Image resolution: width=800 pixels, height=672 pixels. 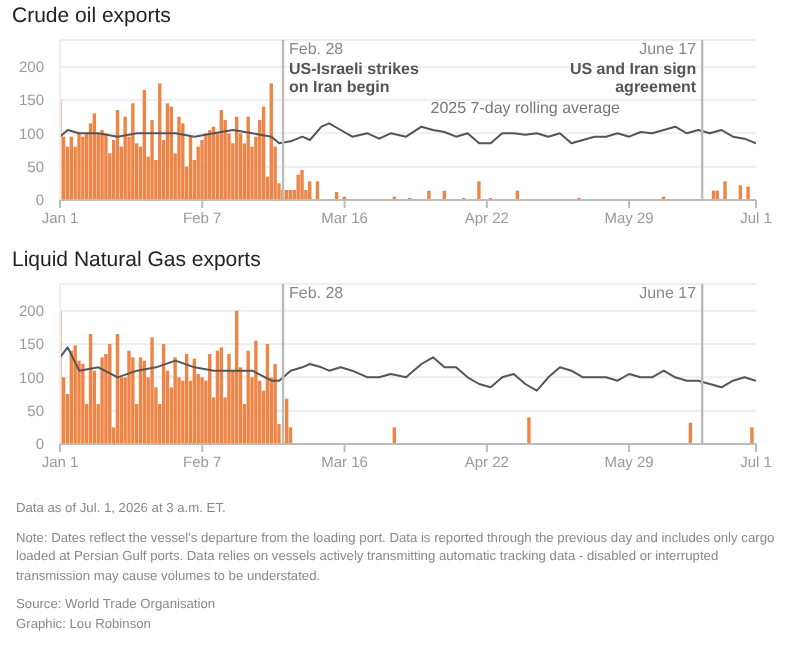 I want to click on annotation: US and Iran sign agreement, so click(x=633, y=78).